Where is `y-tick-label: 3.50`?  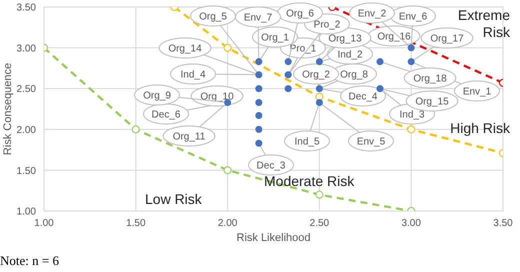 y-tick-label: 3.50 is located at coordinates (26, 8).